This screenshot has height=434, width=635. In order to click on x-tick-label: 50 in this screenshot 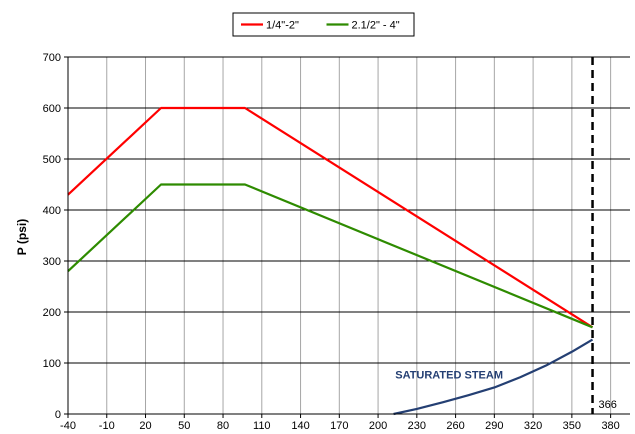, I will do `click(184, 426)`.